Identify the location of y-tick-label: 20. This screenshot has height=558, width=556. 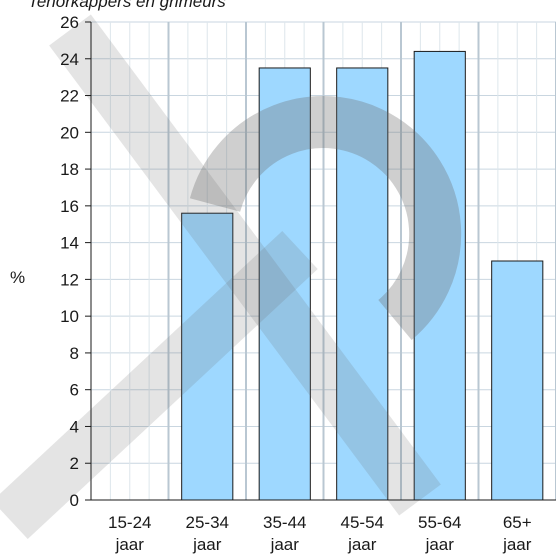
(69, 132).